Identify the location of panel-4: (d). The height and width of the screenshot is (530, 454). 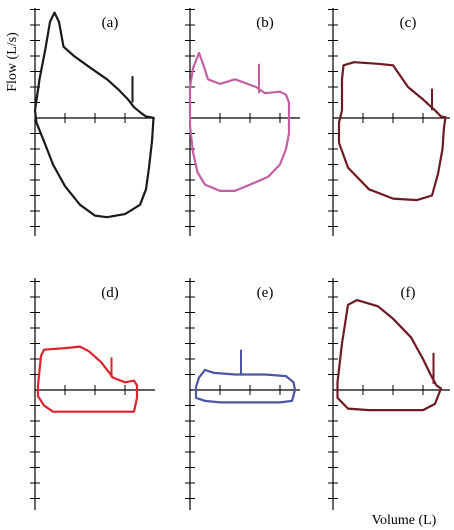
(92, 394).